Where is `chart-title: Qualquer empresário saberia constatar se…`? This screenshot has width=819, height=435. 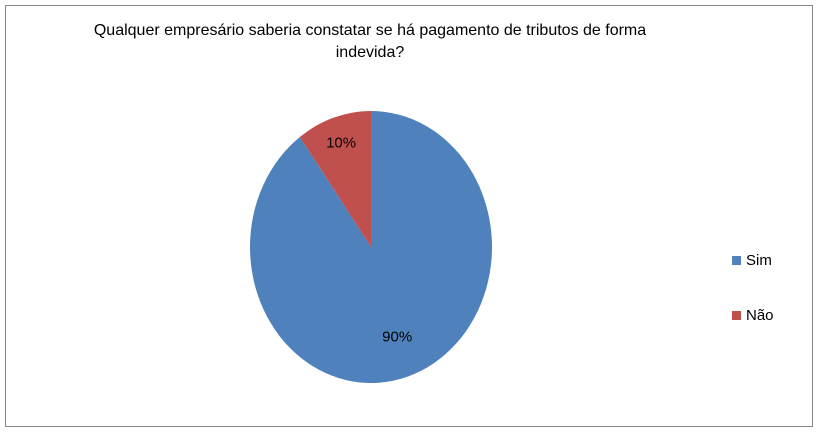
chart-title: Qualquer empresário saberia constatar se… is located at coordinates (370, 41).